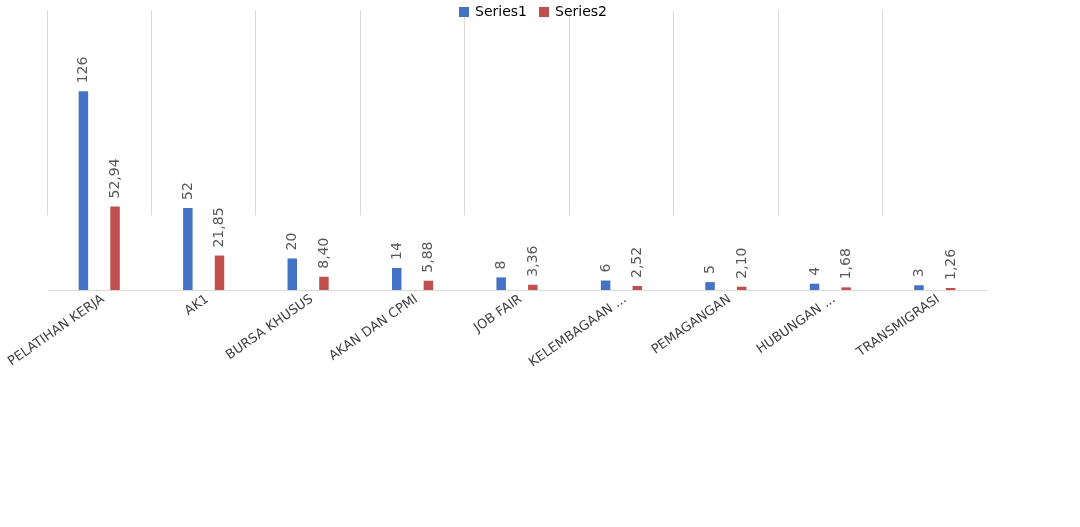 The image size is (1080, 527). Describe the element at coordinates (845, 264) in the screenshot. I see `data-label: 1,68` at that location.